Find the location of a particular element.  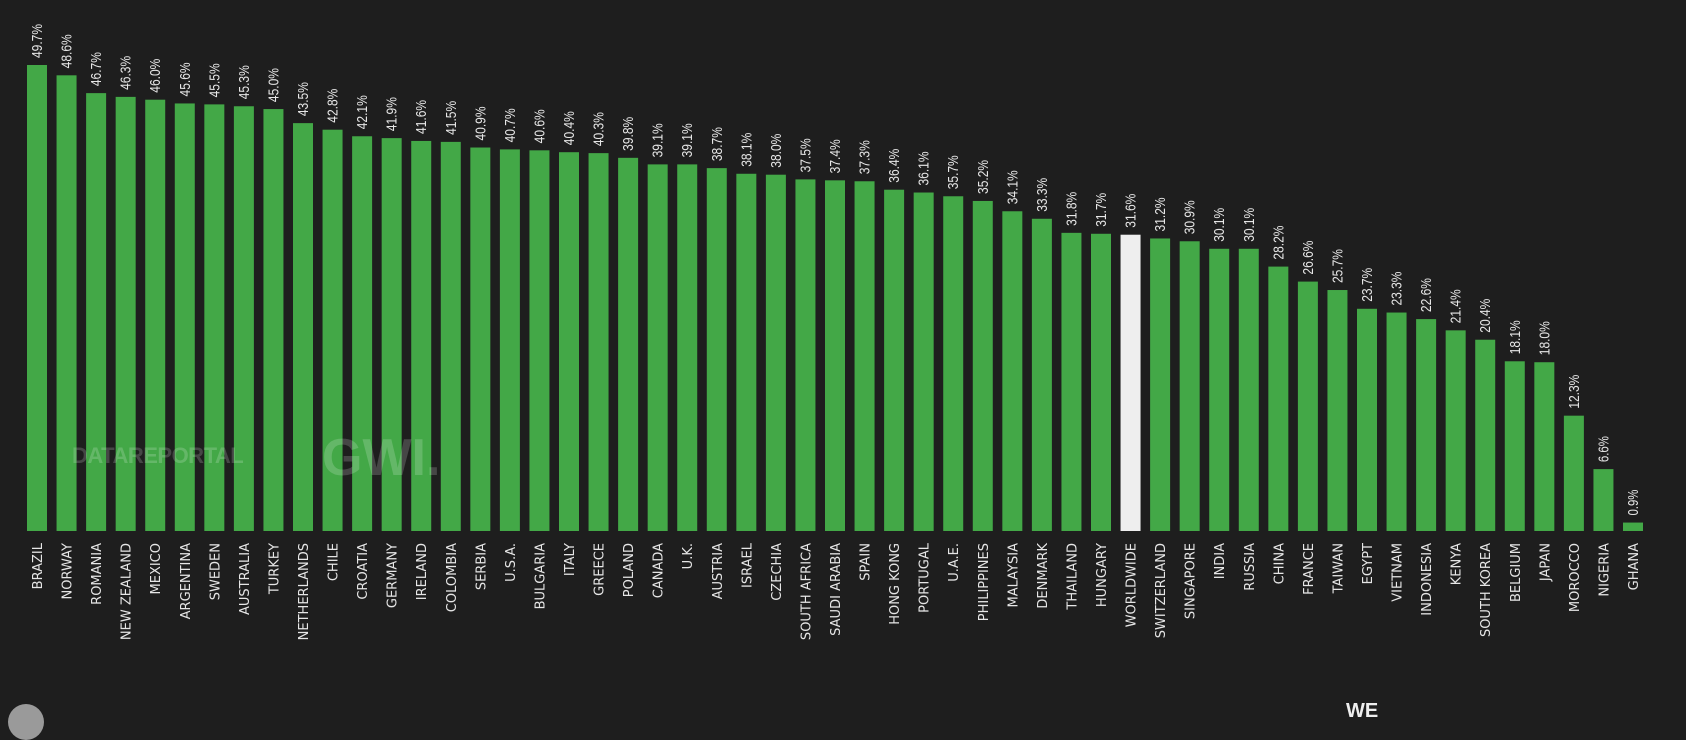

value-label: 6.6% is located at coordinates (1603, 449).